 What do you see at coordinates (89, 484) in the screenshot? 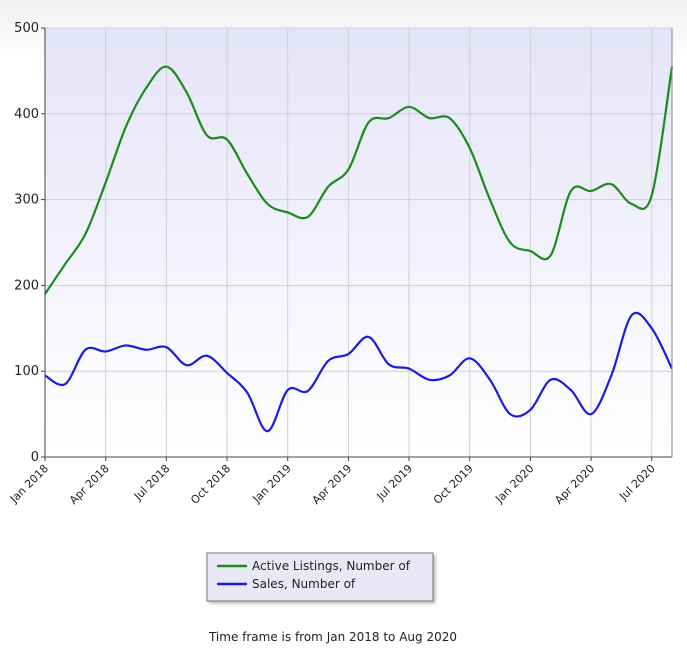
I see `x-tick-label: Apr 2018` at bounding box center [89, 484].